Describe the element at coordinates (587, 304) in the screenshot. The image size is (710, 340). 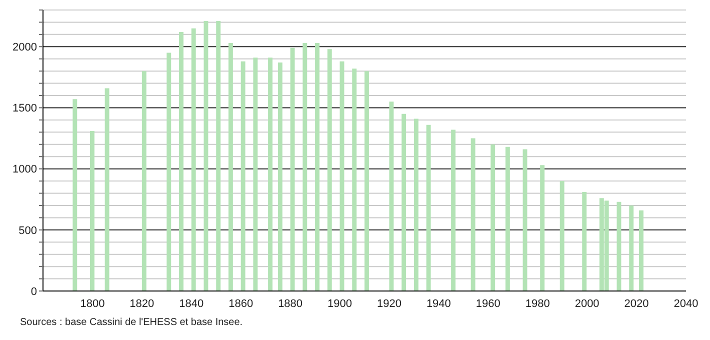
I see `x-tick-label: 2000` at that location.